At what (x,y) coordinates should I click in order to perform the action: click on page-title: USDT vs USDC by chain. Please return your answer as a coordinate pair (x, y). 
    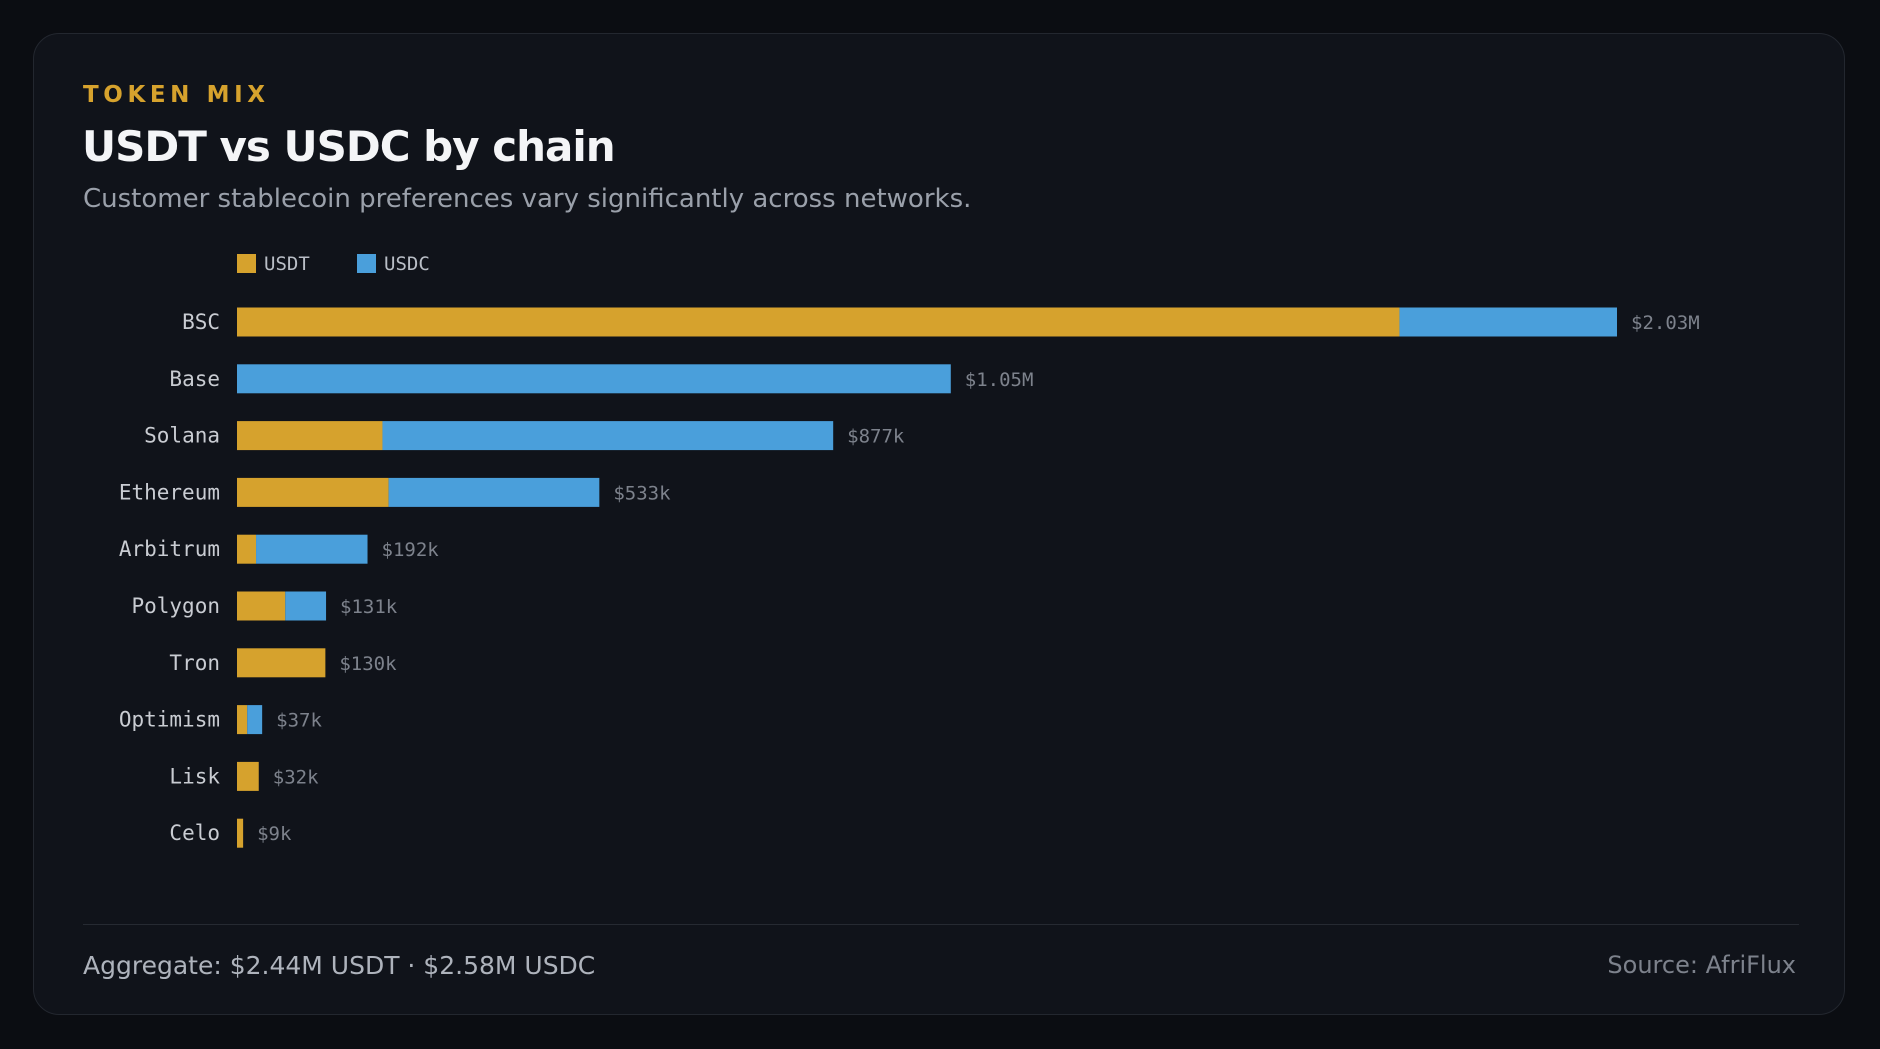
    Looking at the image, I should click on (349, 146).